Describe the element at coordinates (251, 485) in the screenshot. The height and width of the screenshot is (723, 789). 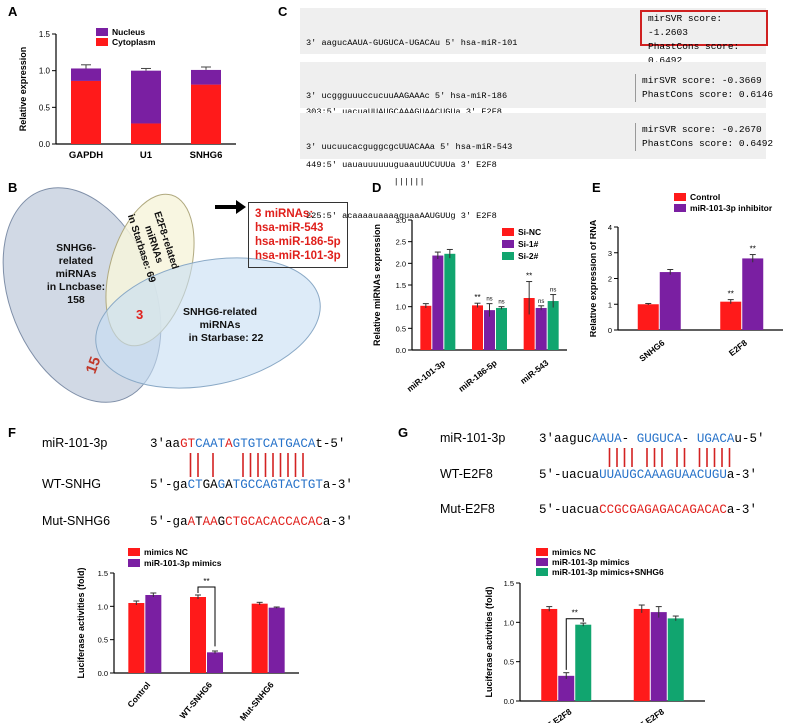
I see `f-wt-seq: 5'-gaCTGAGATGCCAGTACTGTa-3'` at that location.